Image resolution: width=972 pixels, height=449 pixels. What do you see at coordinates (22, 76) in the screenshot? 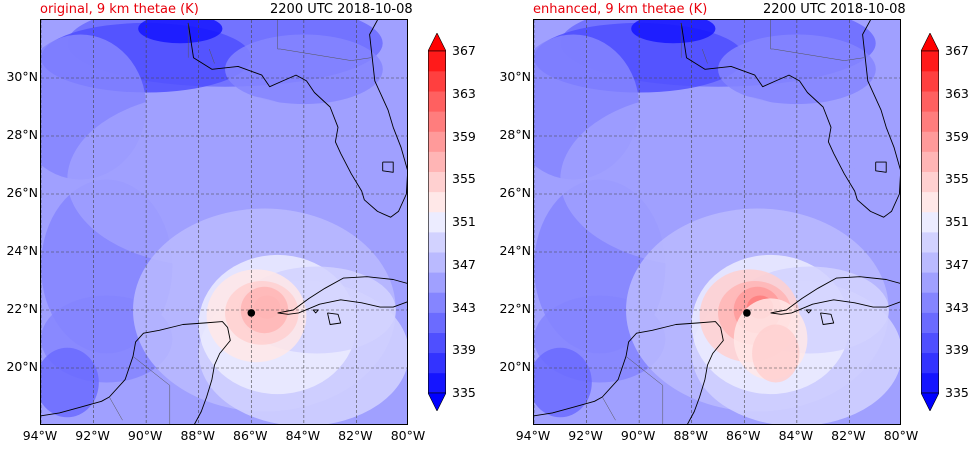
I see `lat-tick-label: 30°N` at bounding box center [22, 76].